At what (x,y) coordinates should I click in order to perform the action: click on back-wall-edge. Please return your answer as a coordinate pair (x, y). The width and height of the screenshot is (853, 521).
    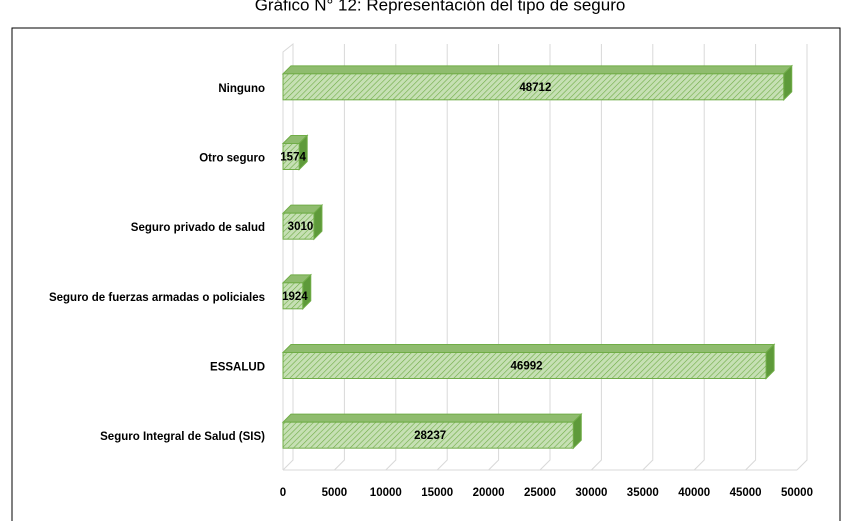
    Looking at the image, I should click on (288, 256).